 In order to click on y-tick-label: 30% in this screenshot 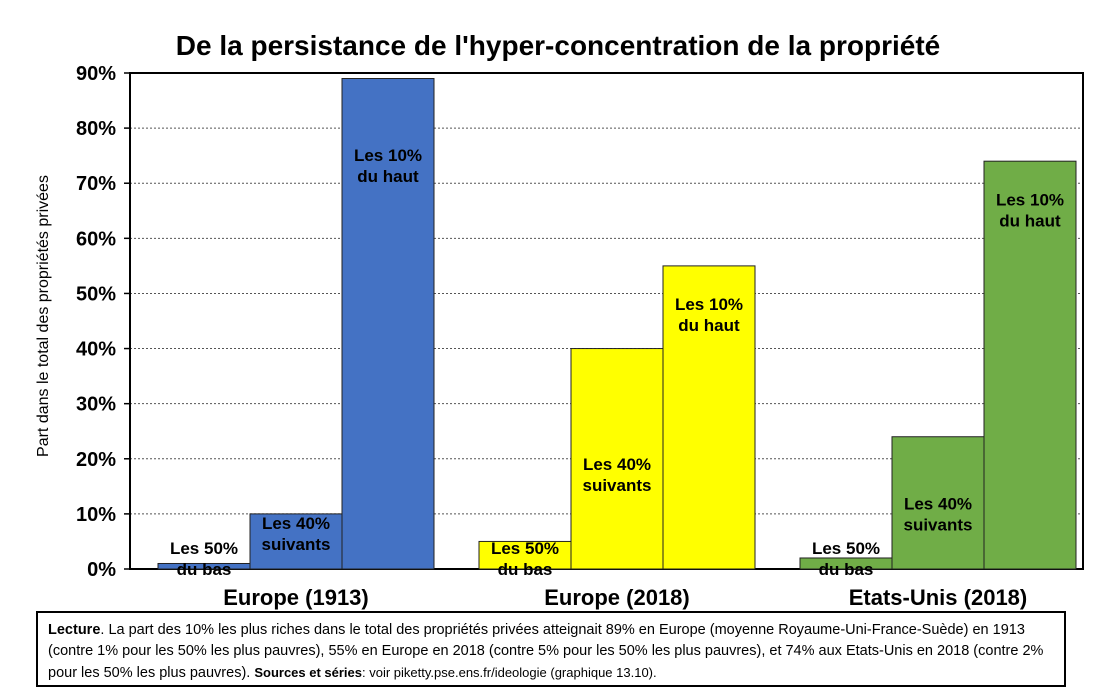, I will do `click(96, 405)`.